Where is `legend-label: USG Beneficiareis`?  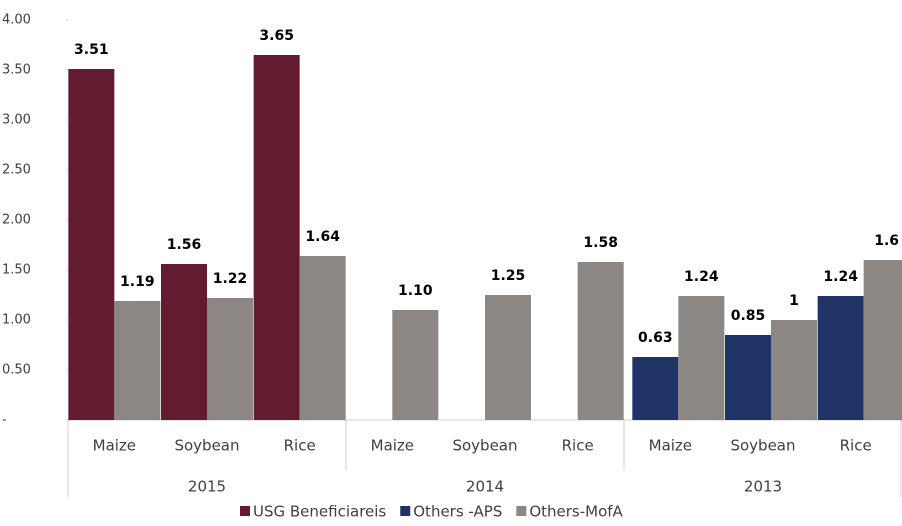 legend-label: USG Beneficiareis is located at coordinates (319, 512).